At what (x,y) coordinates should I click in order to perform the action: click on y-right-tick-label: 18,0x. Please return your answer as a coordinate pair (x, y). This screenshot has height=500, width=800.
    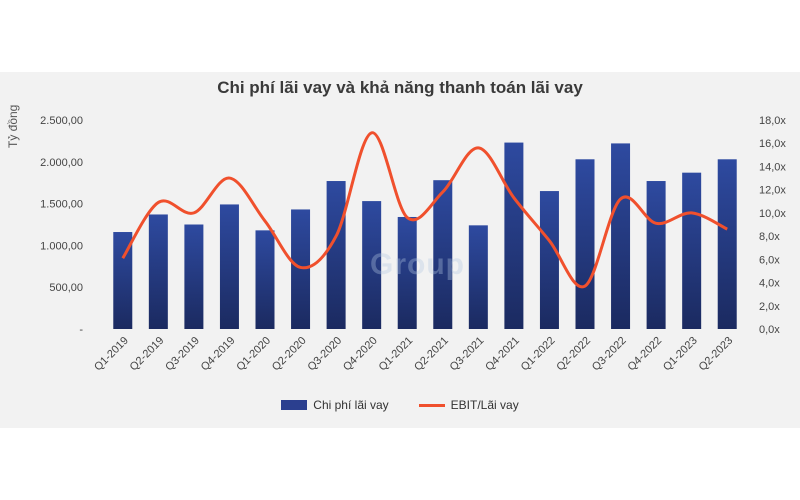
    Looking at the image, I should click on (772, 121).